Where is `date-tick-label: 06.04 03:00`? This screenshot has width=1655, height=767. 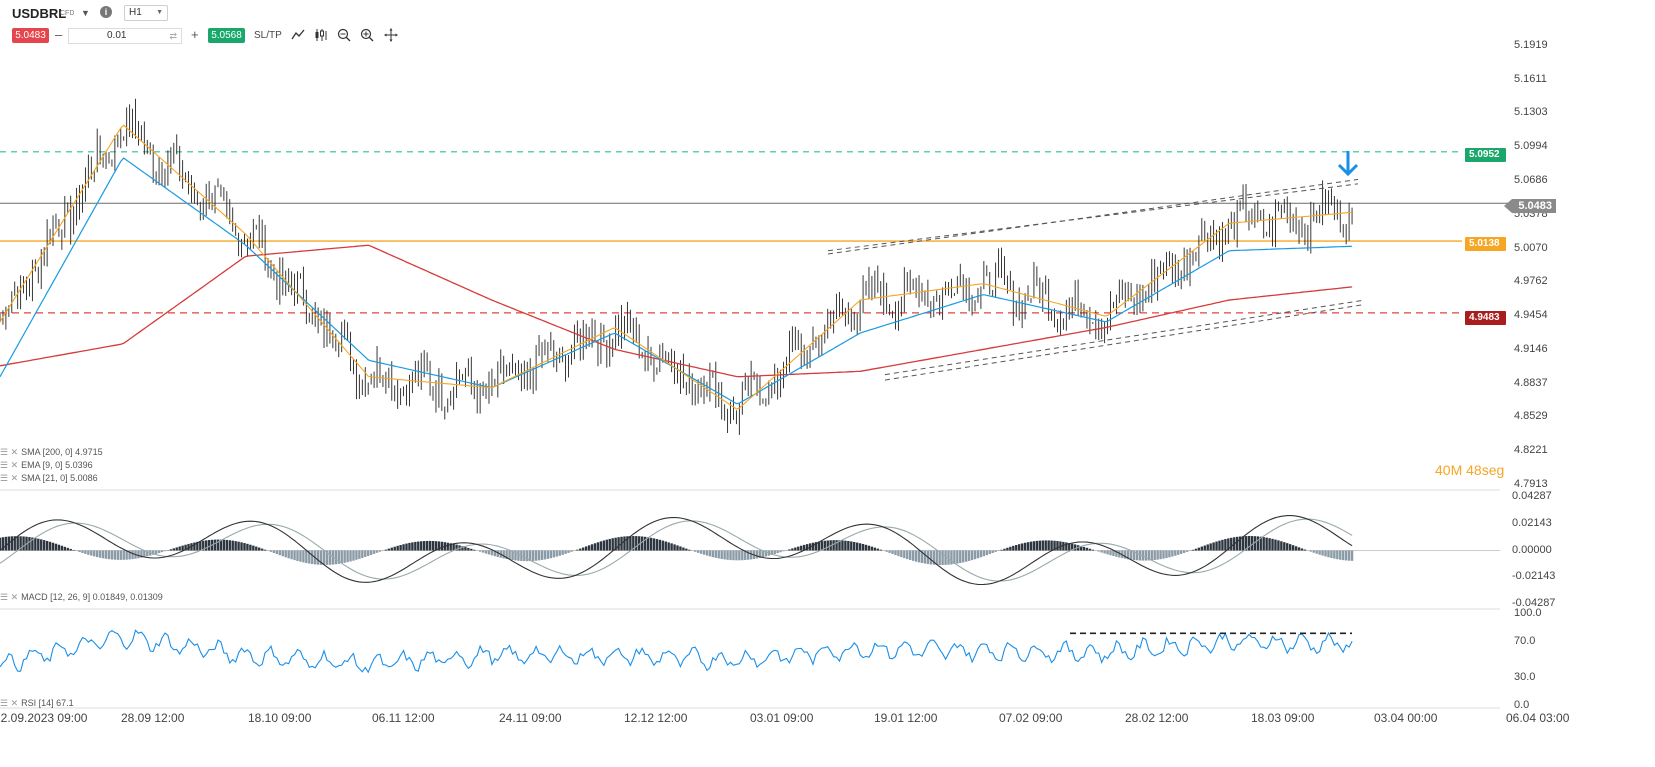 date-tick-label: 06.04 03:00 is located at coordinates (1538, 718).